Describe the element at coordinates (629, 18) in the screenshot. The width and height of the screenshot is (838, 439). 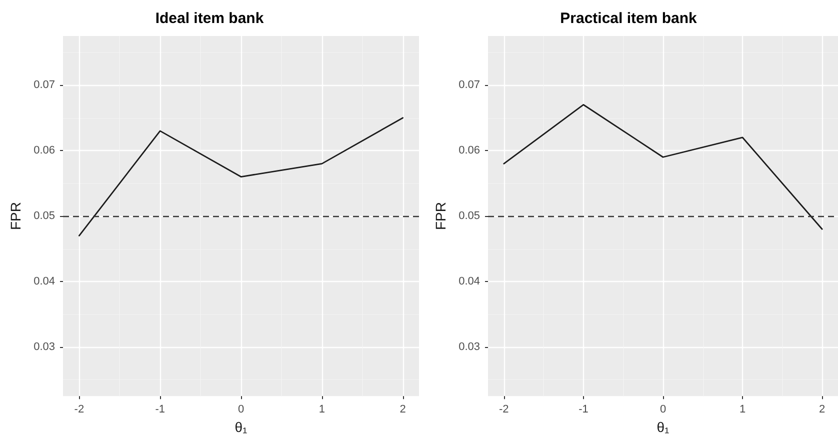
I see `chart-title: Practical item bank` at that location.